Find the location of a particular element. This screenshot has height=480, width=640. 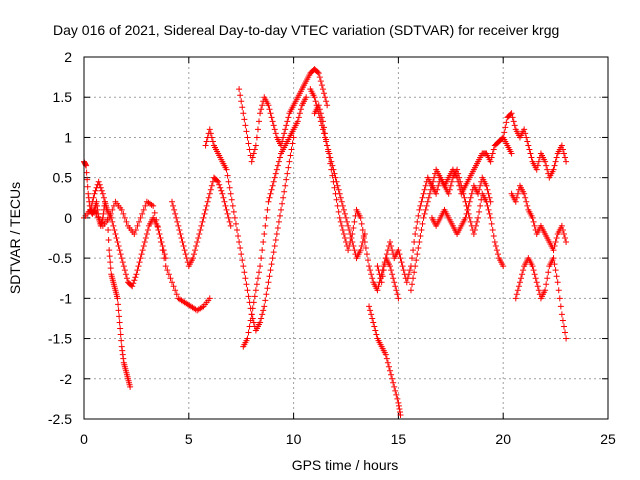

series-sat-f is located at coordinates (283, 115).